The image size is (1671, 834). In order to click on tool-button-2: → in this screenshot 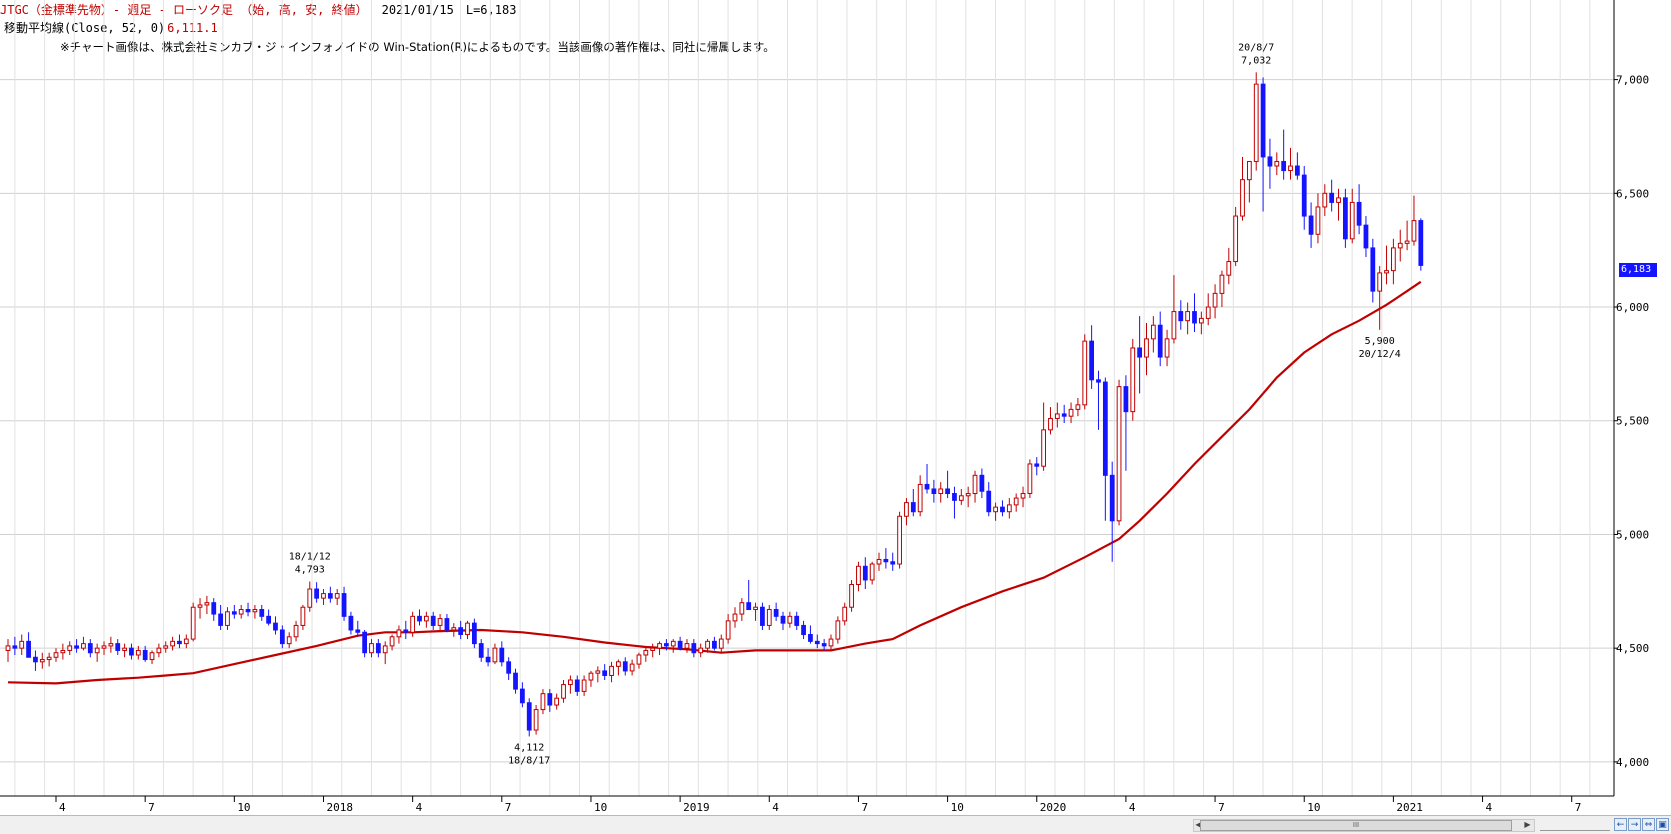, I will do `click(1634, 824)`.